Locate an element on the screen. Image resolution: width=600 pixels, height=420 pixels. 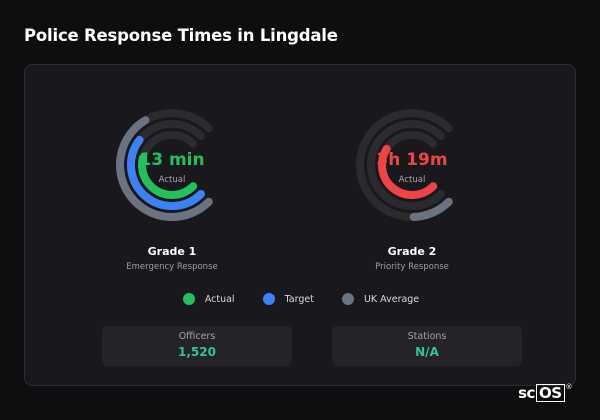
legend-item-uk-average: UK Average is located at coordinates (380, 299).